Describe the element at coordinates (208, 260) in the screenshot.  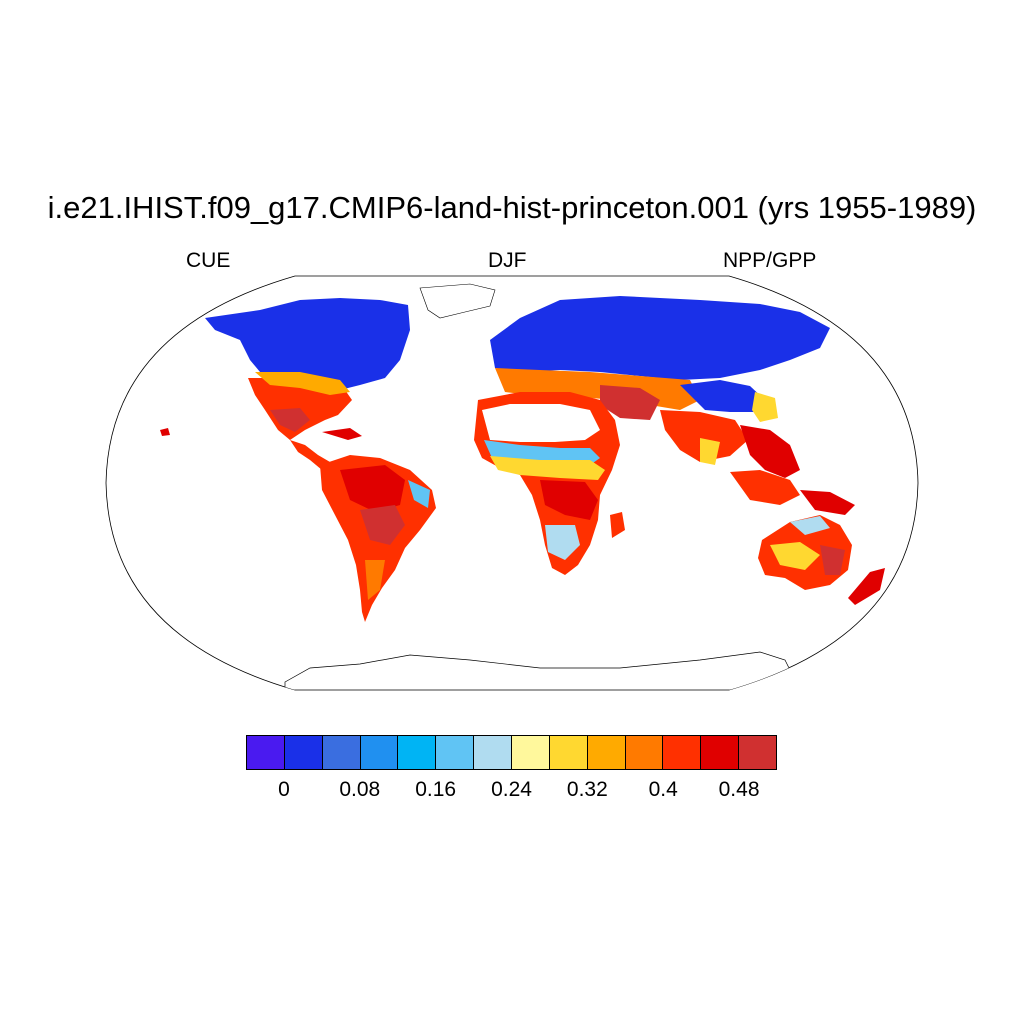
I see `variable-label: CUE` at that location.